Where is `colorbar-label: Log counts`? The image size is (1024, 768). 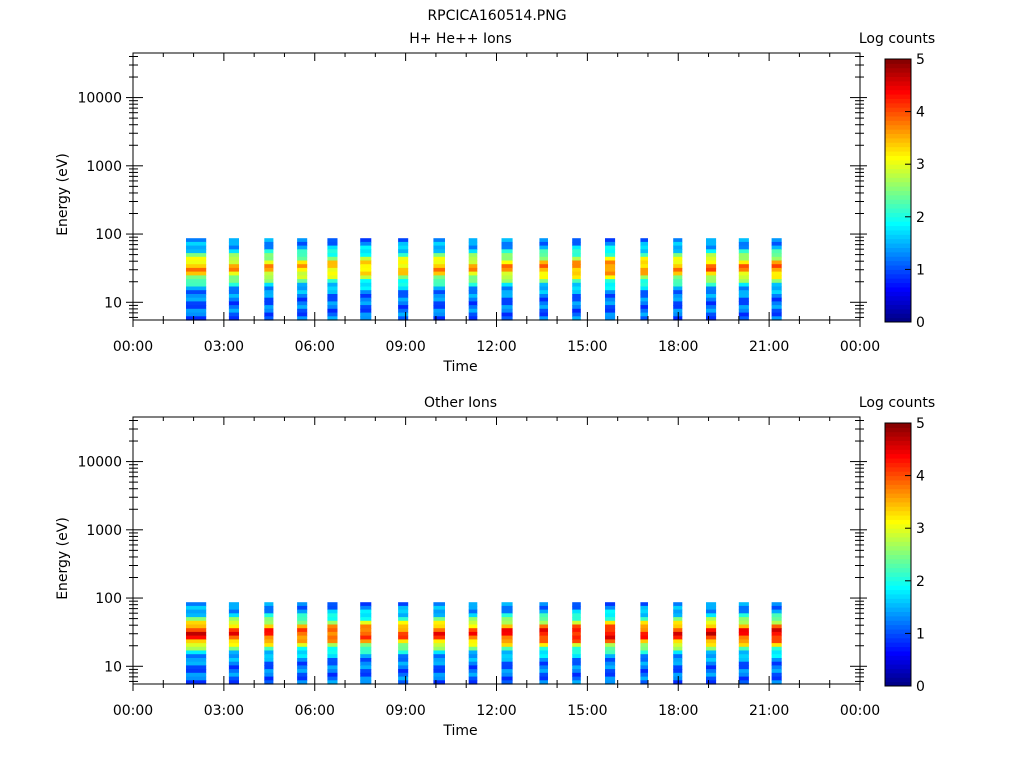
colorbar-label: Log counts is located at coordinates (897, 403).